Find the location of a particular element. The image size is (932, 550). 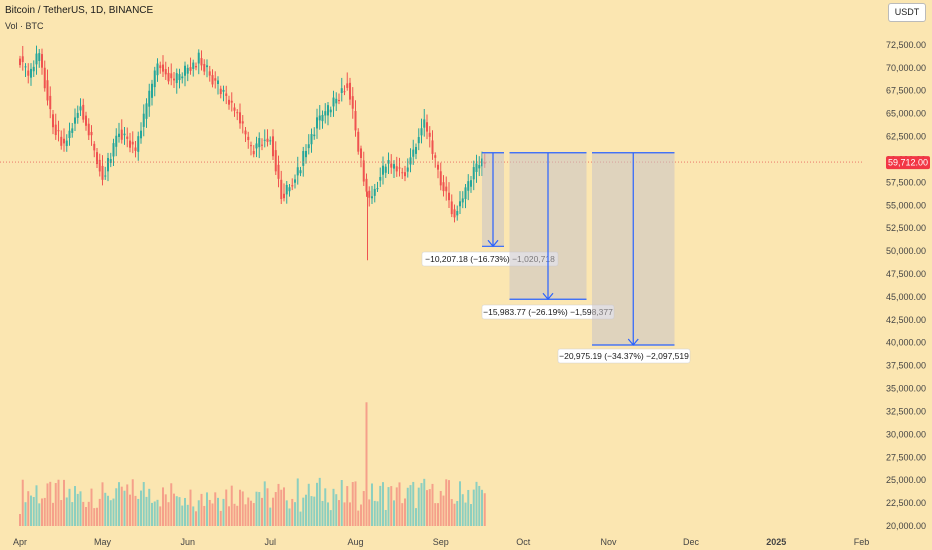

chart-title: Bitcoin / TetherUS, 1D, BINANCE is located at coordinates (79, 10).